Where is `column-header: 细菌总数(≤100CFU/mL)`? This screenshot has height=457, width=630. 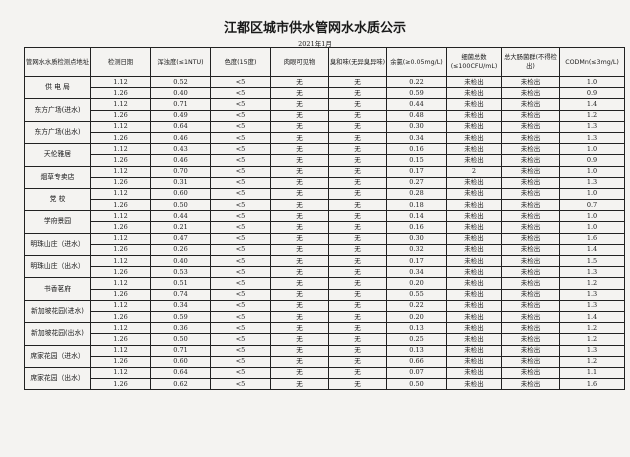
column-header: 细菌总数(≤100CFU/mL) is located at coordinates (474, 62).